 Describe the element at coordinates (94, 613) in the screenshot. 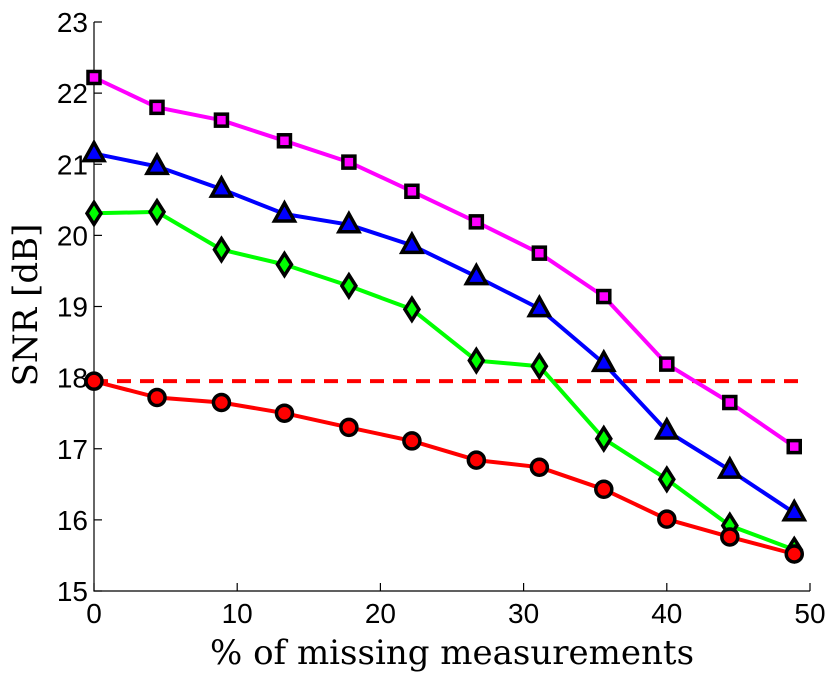

I see `x-tick-label: 0` at that location.